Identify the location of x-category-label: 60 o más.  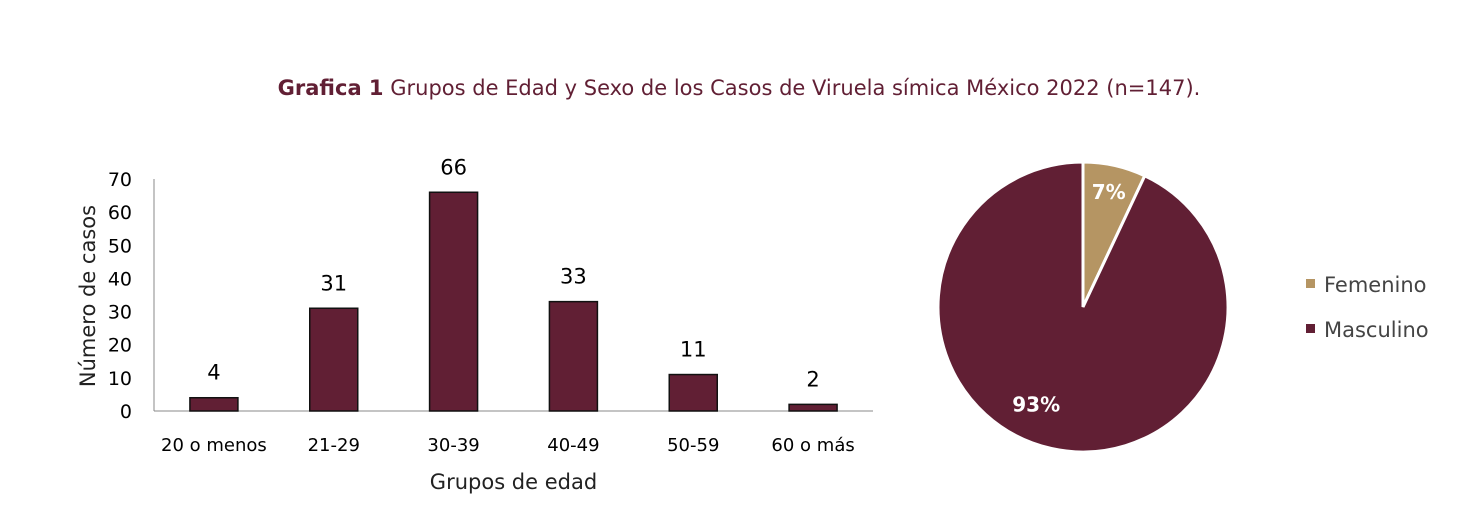
(812, 445).